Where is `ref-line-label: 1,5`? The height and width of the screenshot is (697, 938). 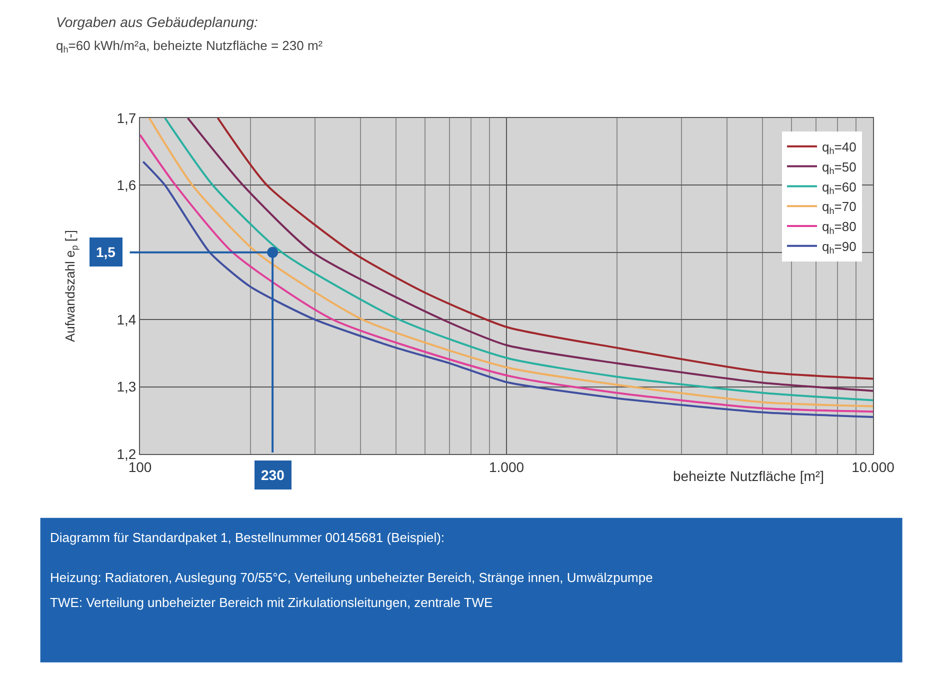
ref-line-label: 1,5 is located at coordinates (106, 252).